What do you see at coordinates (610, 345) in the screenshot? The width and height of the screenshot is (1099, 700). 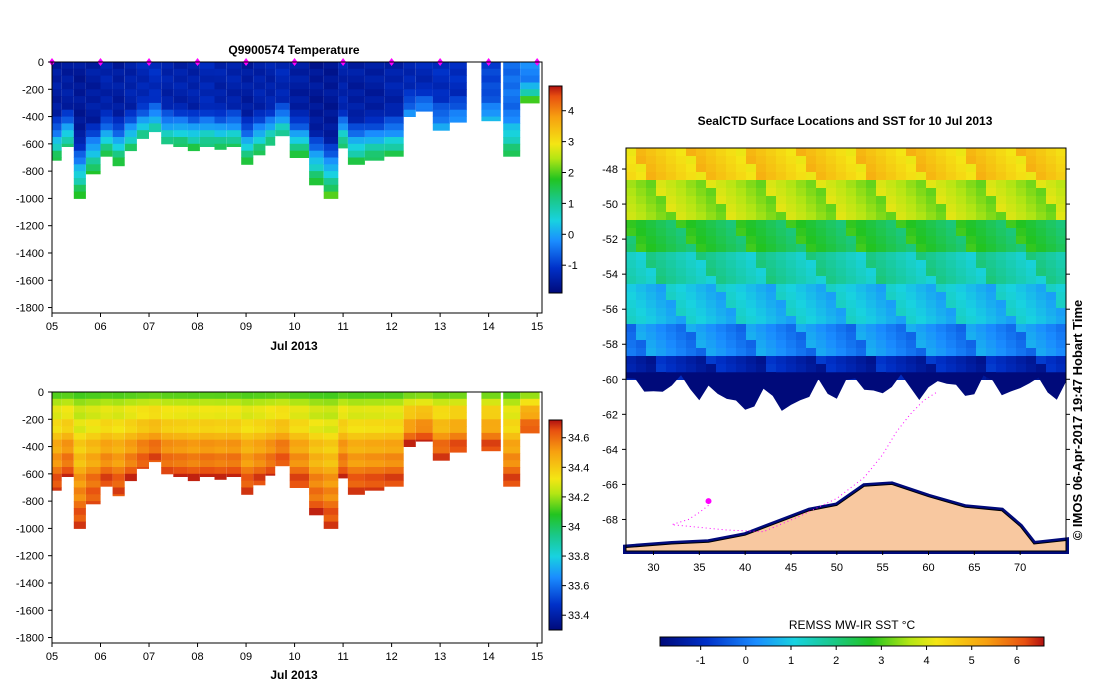 I see `map-y-tick-label: -58` at bounding box center [610, 345].